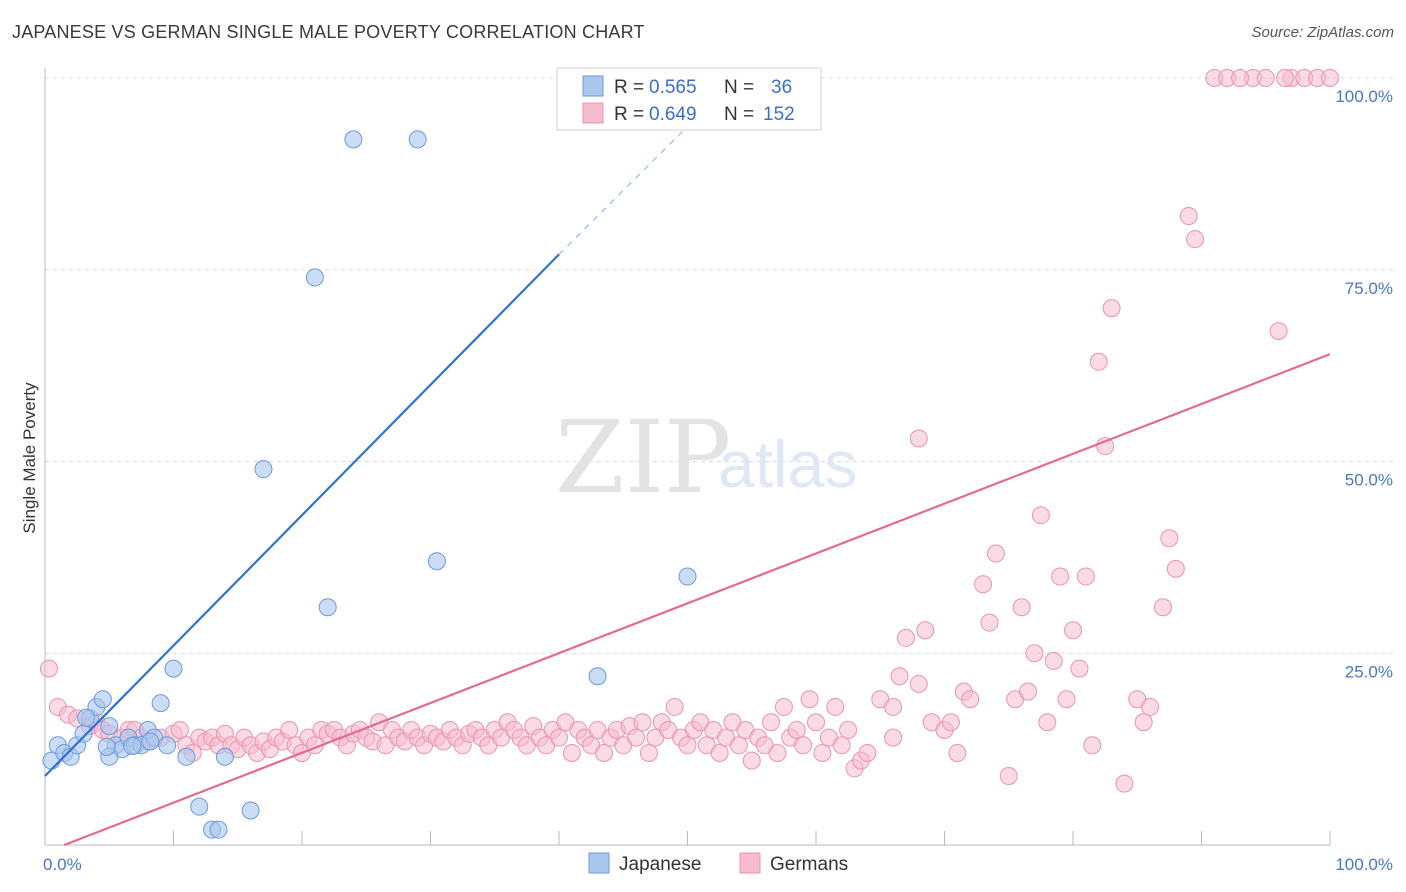 The height and width of the screenshot is (892, 1406). I want to click on legend-n-value-japanese: 36, so click(781, 87).